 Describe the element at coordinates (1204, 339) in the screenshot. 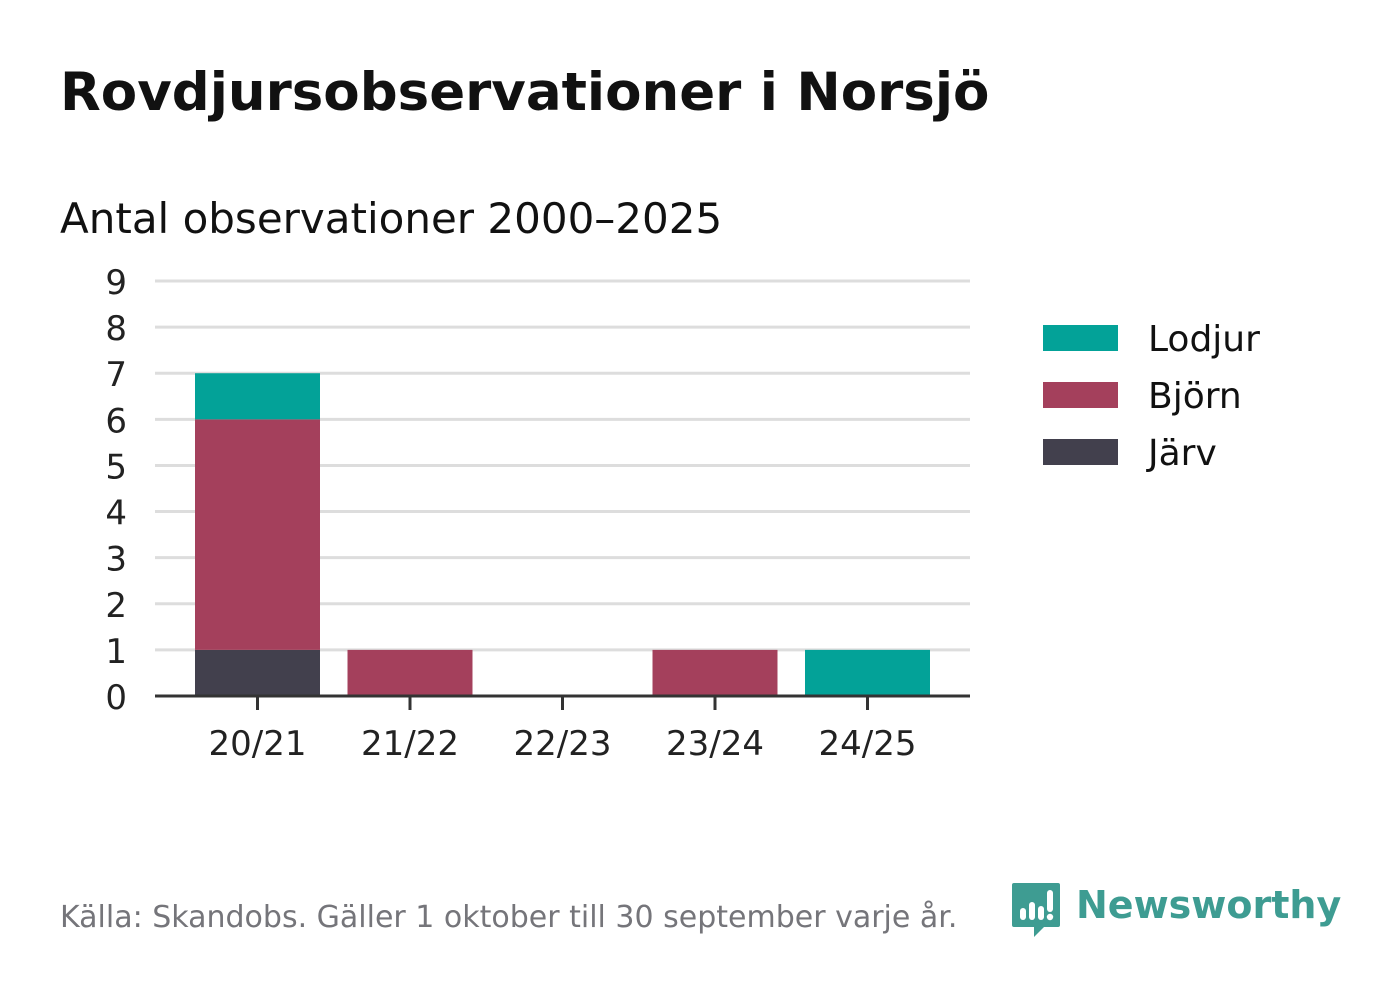

I see `legend-label-lodjur: Lodjur` at that location.